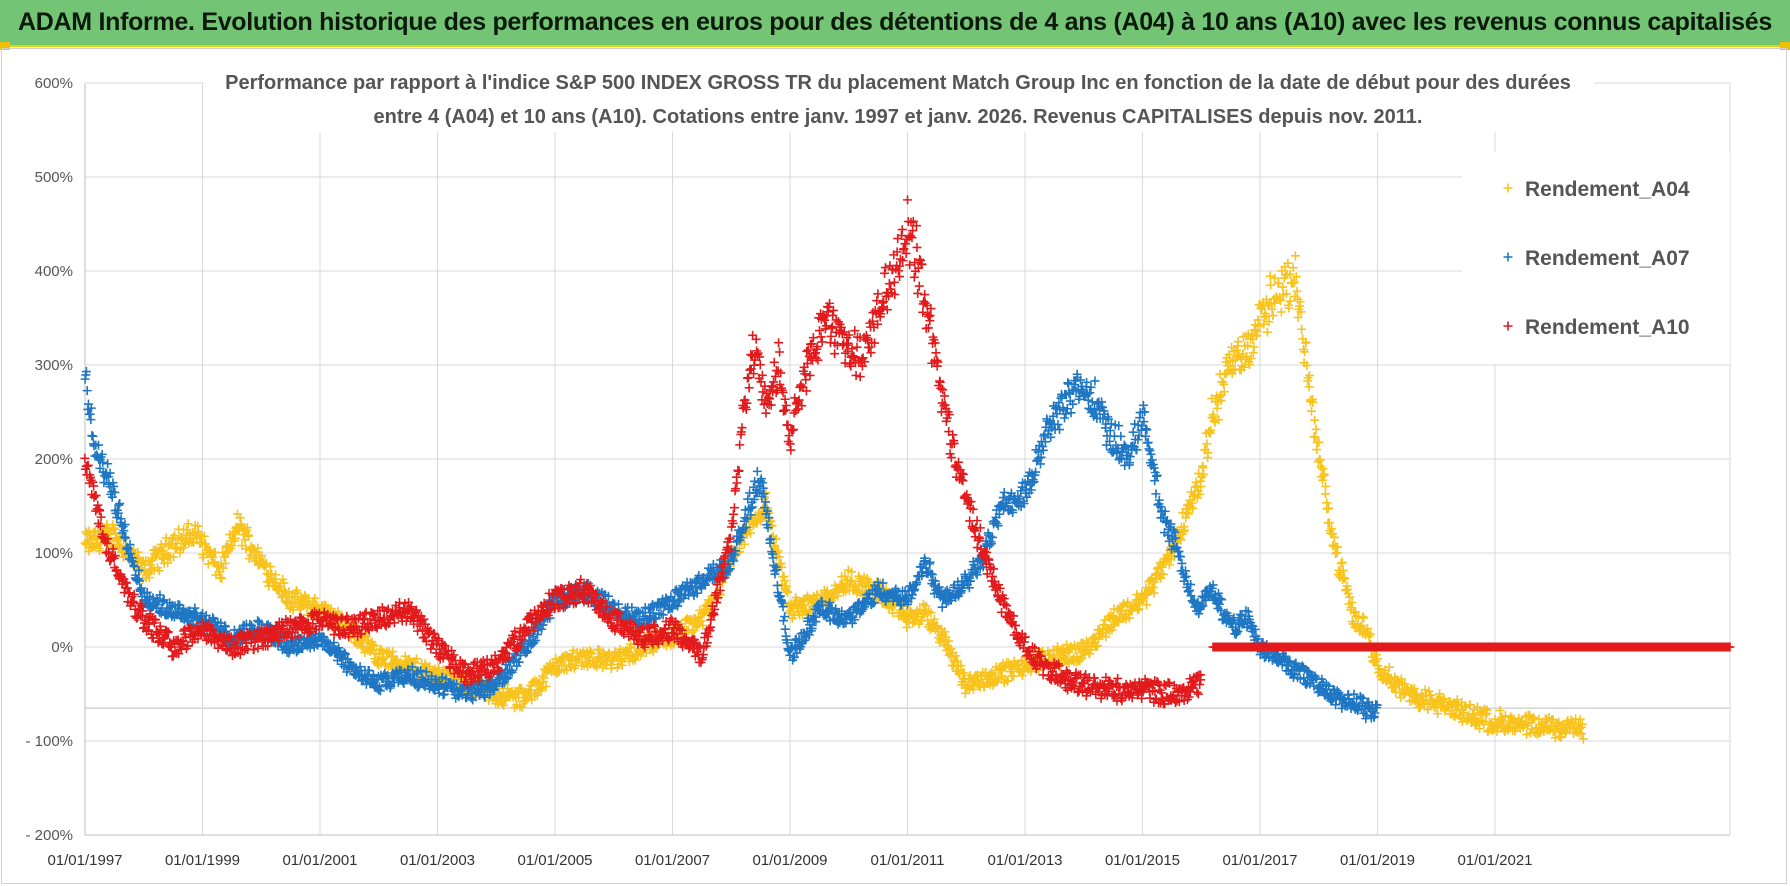  What do you see at coordinates (1785, 46) in the screenshot?
I see `banner-corner-right` at bounding box center [1785, 46].